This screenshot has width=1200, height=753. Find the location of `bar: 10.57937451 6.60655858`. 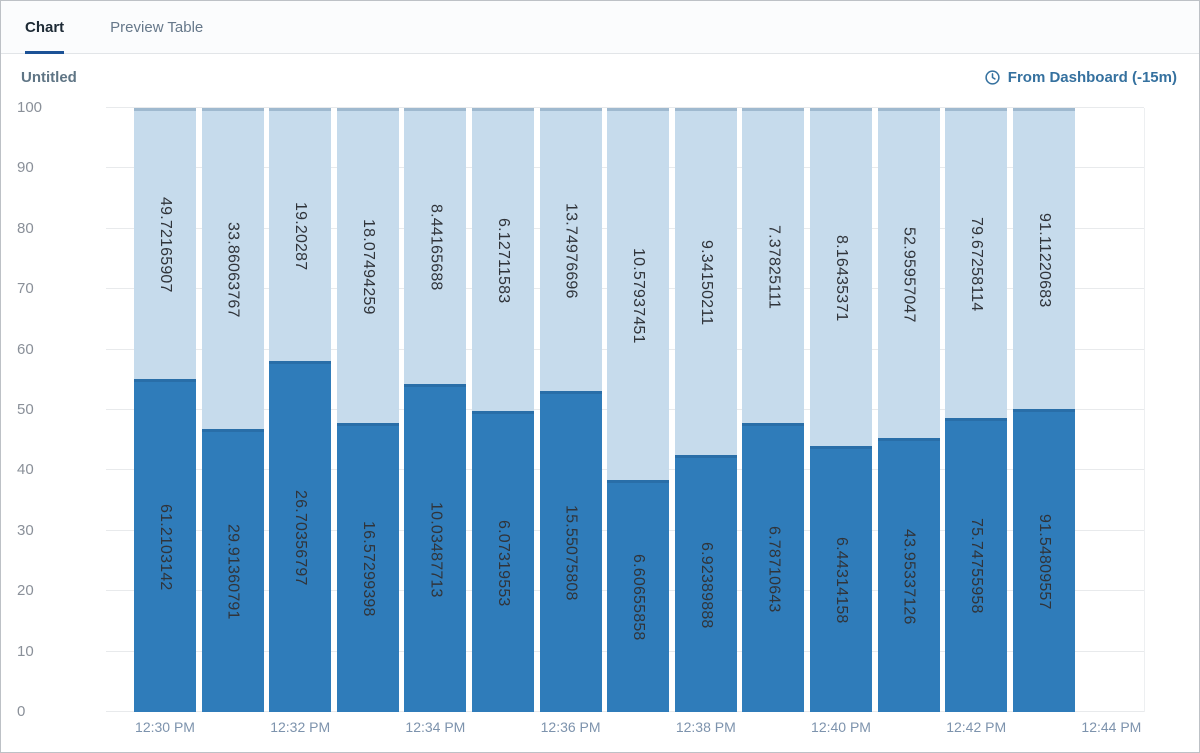

bar: 10.57937451 6.60655858 is located at coordinates (638, 410).